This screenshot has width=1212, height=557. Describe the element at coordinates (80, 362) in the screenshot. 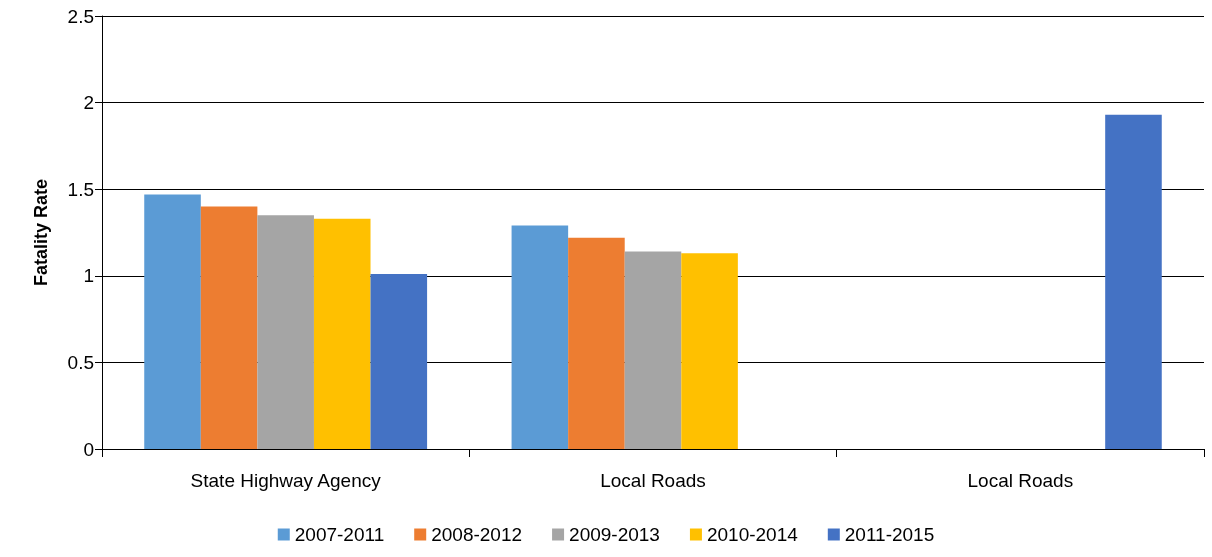

I see `y-tick-label: 0.5` at that location.